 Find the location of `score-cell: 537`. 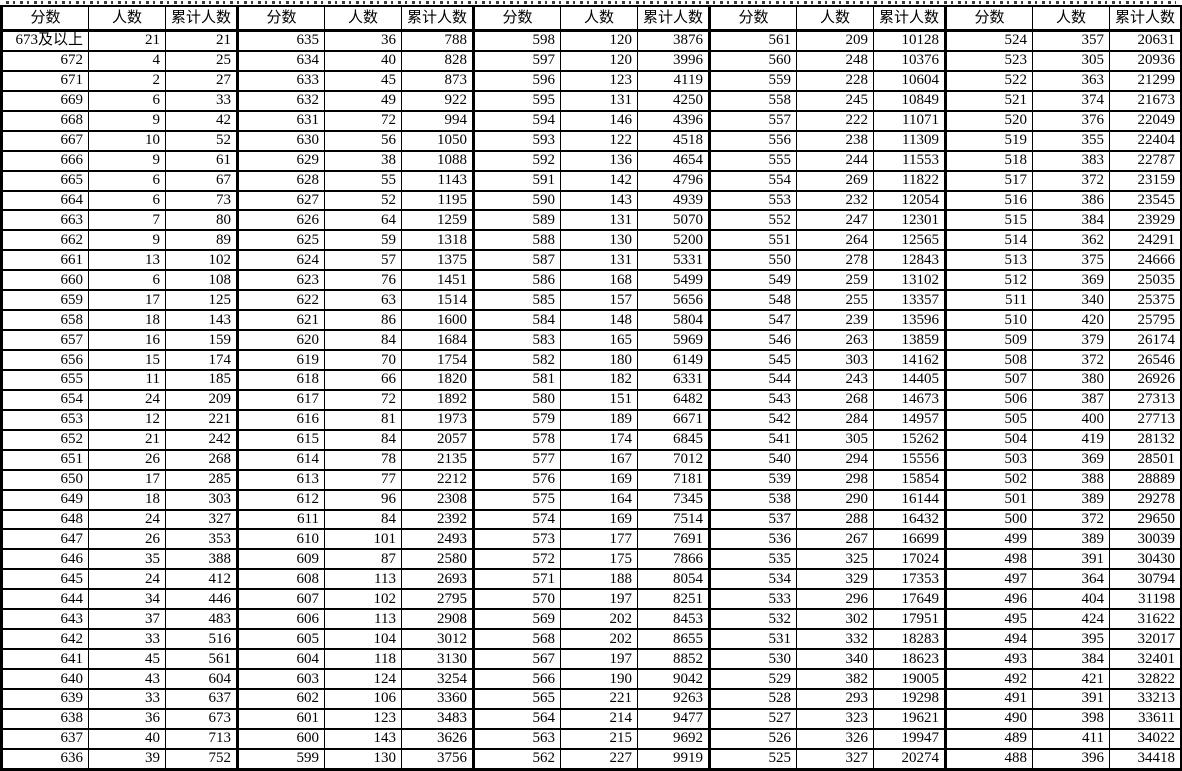

score-cell: 537 is located at coordinates (752, 519).